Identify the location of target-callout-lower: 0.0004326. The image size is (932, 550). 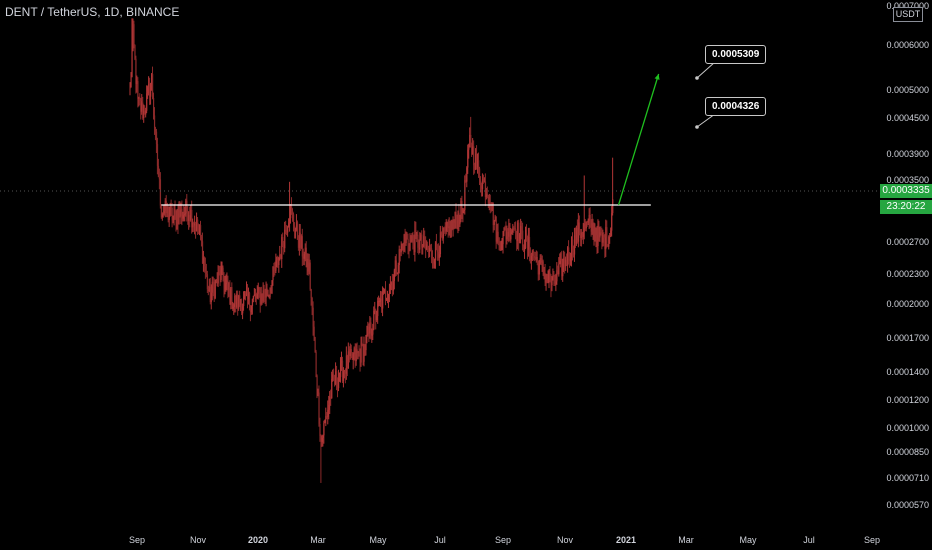
(736, 106).